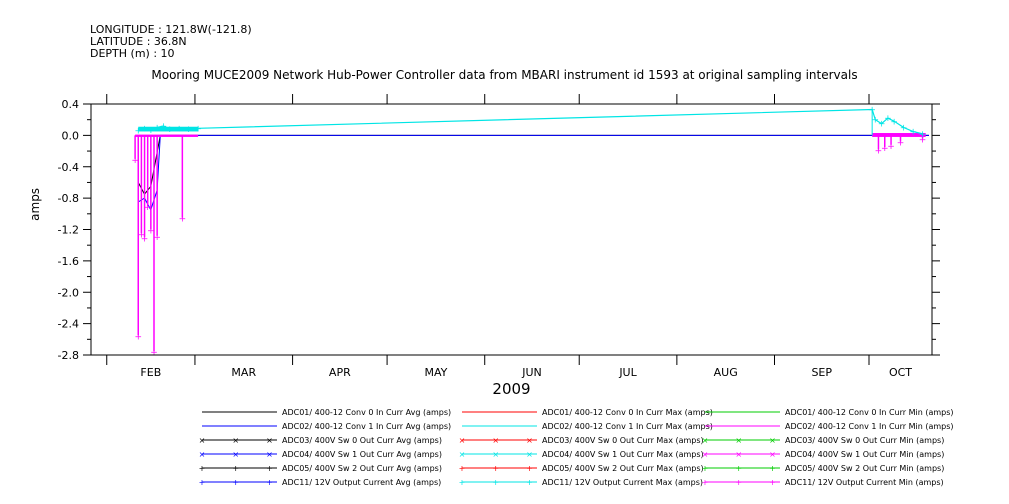 This screenshot has width=1009, height=504. I want to click on x-axis-label: 2009, so click(511, 389).